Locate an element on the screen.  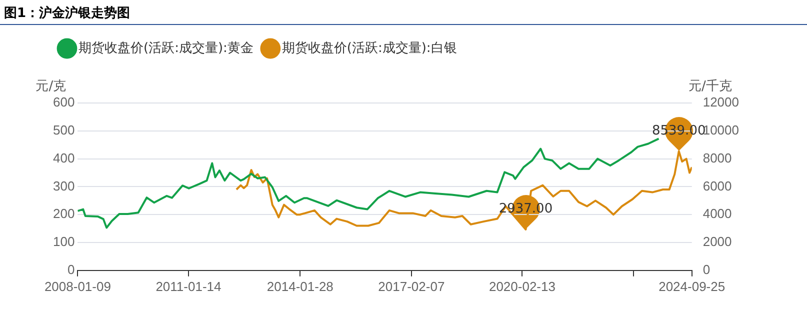
y-tick-label: 300 is located at coordinates (63, 186).